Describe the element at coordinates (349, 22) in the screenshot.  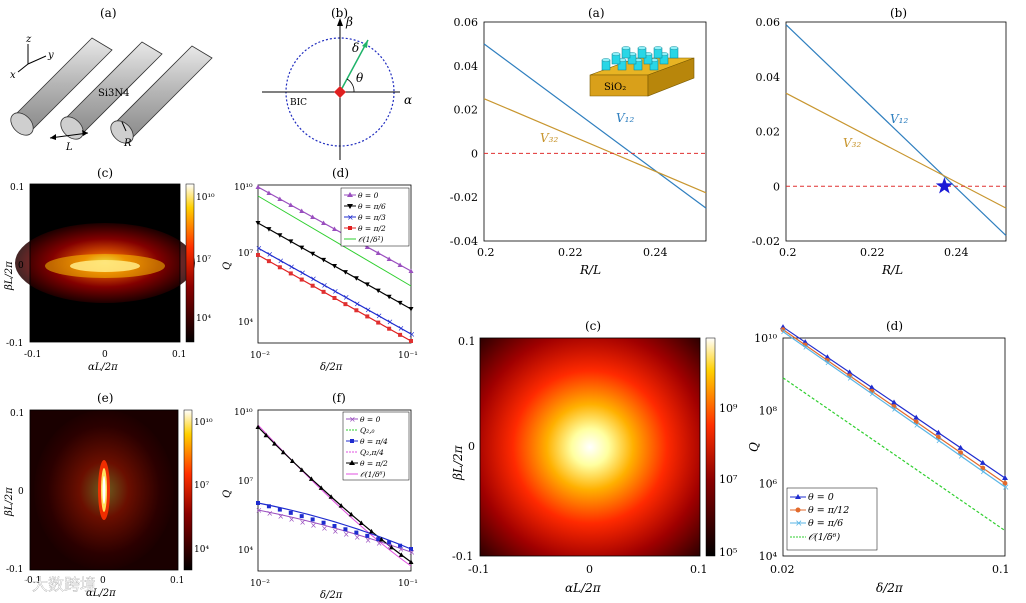
I see `beta-axis-label: β` at that location.